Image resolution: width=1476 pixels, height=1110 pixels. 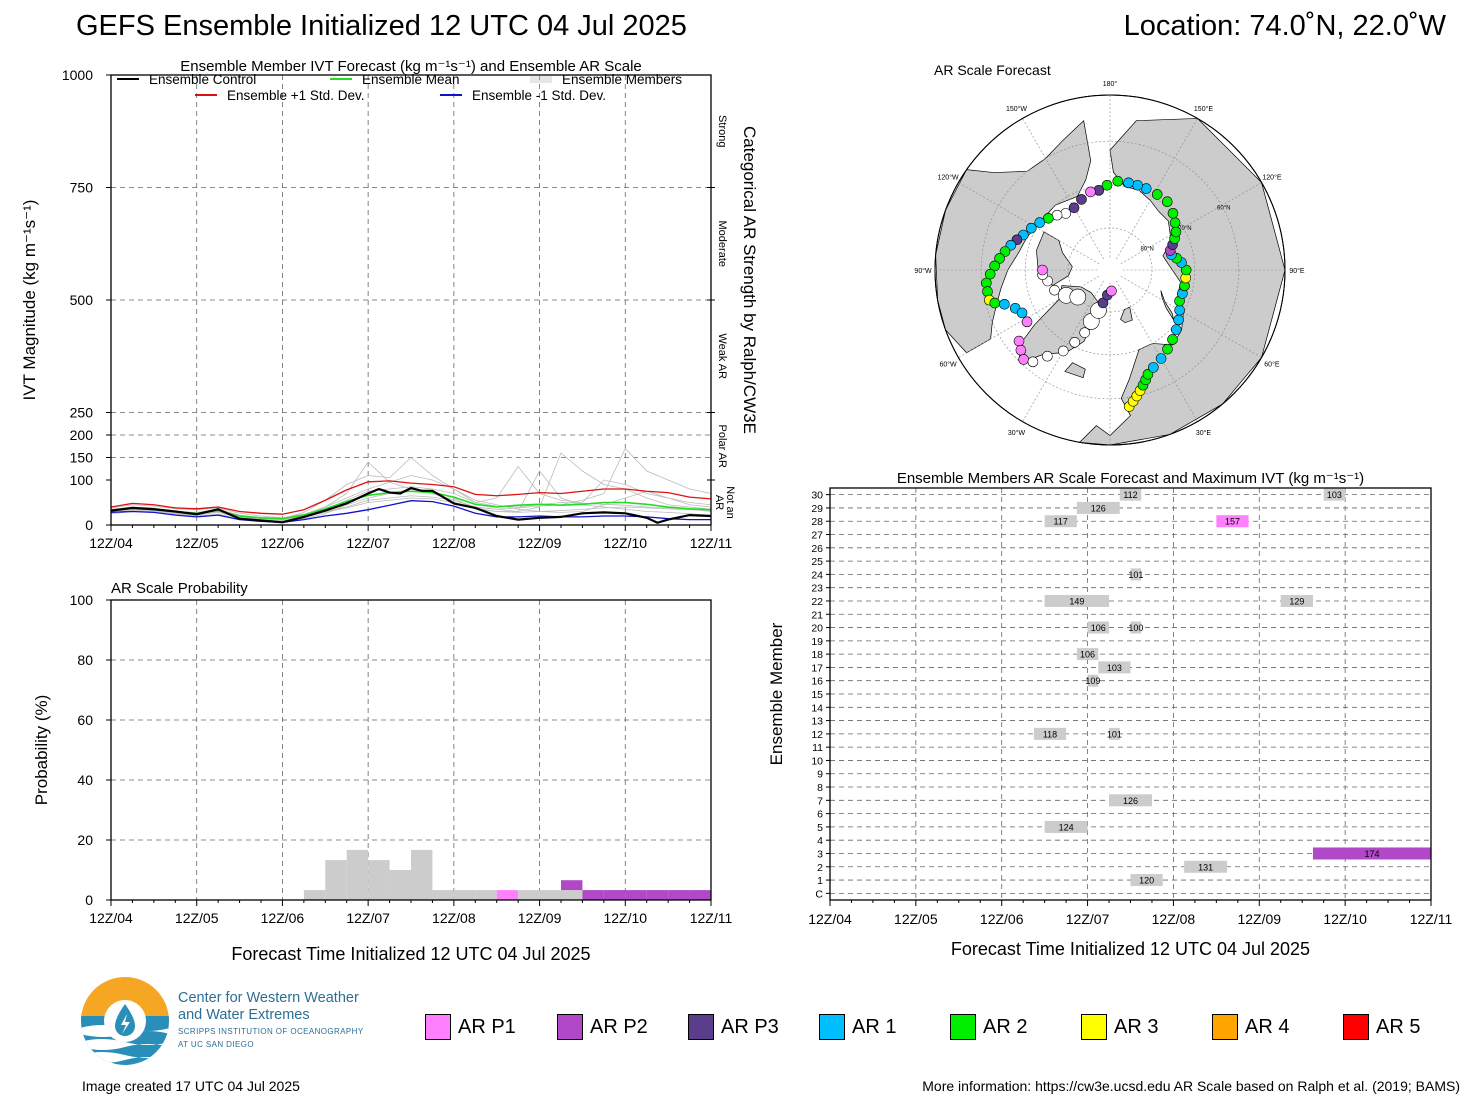 I want to click on y-tick-label: 14, so click(x=817, y=708).